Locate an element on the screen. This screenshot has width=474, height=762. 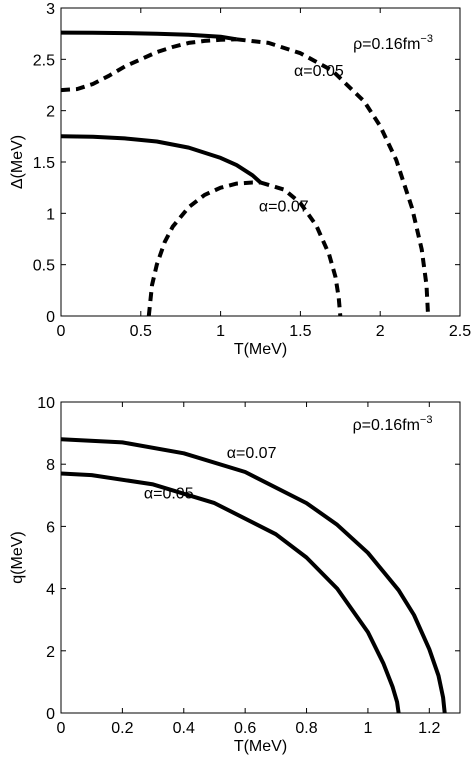
y-tick-label: 1 is located at coordinates (50, 214).